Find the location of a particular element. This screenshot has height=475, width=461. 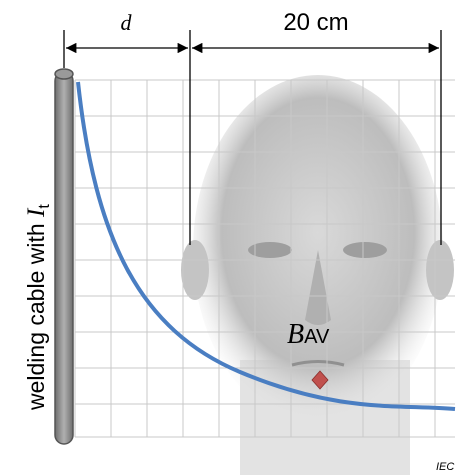

cable-label-text: welding cable with is located at coordinates (36, 314).